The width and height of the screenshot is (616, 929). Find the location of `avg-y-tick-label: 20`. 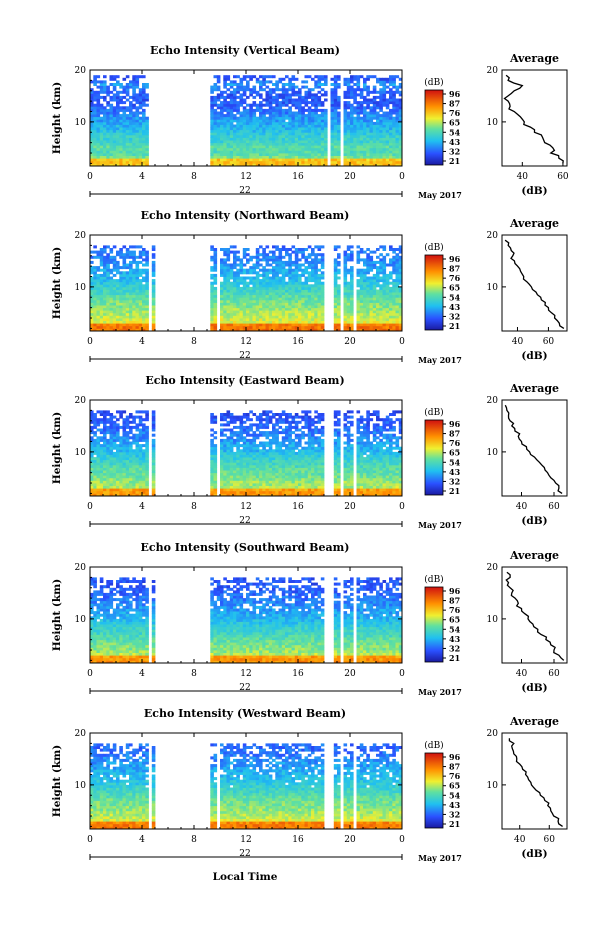

avg-y-tick-label: 20 is located at coordinates (493, 71).